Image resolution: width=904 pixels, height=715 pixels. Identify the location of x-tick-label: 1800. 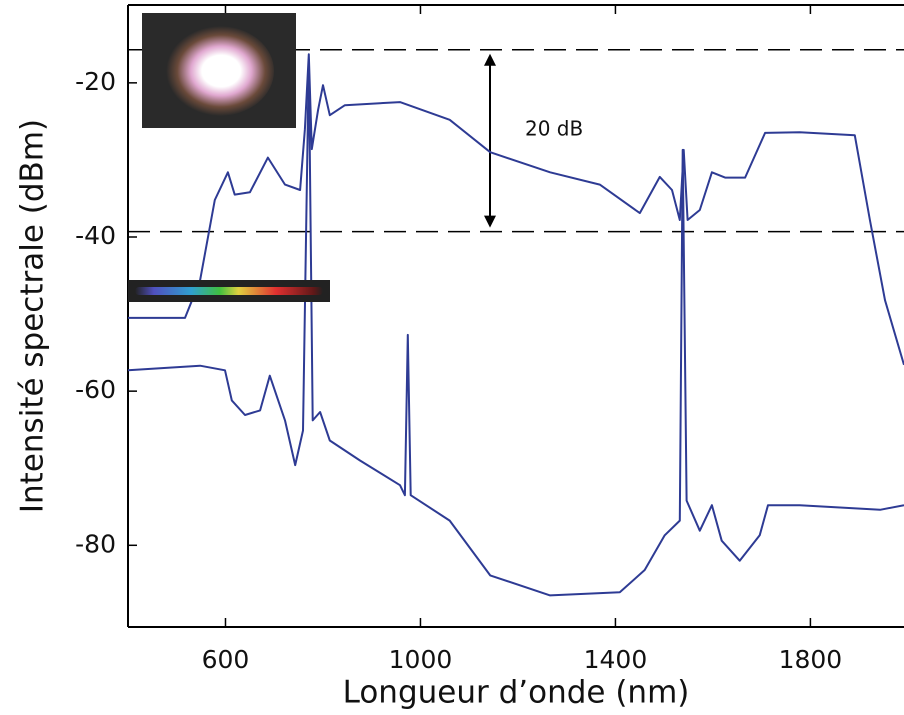
(811, 659).